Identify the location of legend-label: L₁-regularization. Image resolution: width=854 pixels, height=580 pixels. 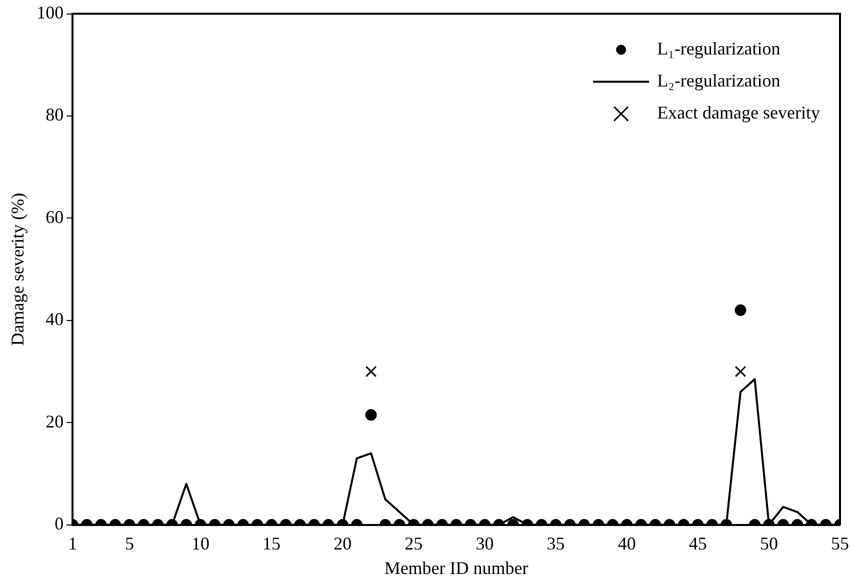
(718, 48).